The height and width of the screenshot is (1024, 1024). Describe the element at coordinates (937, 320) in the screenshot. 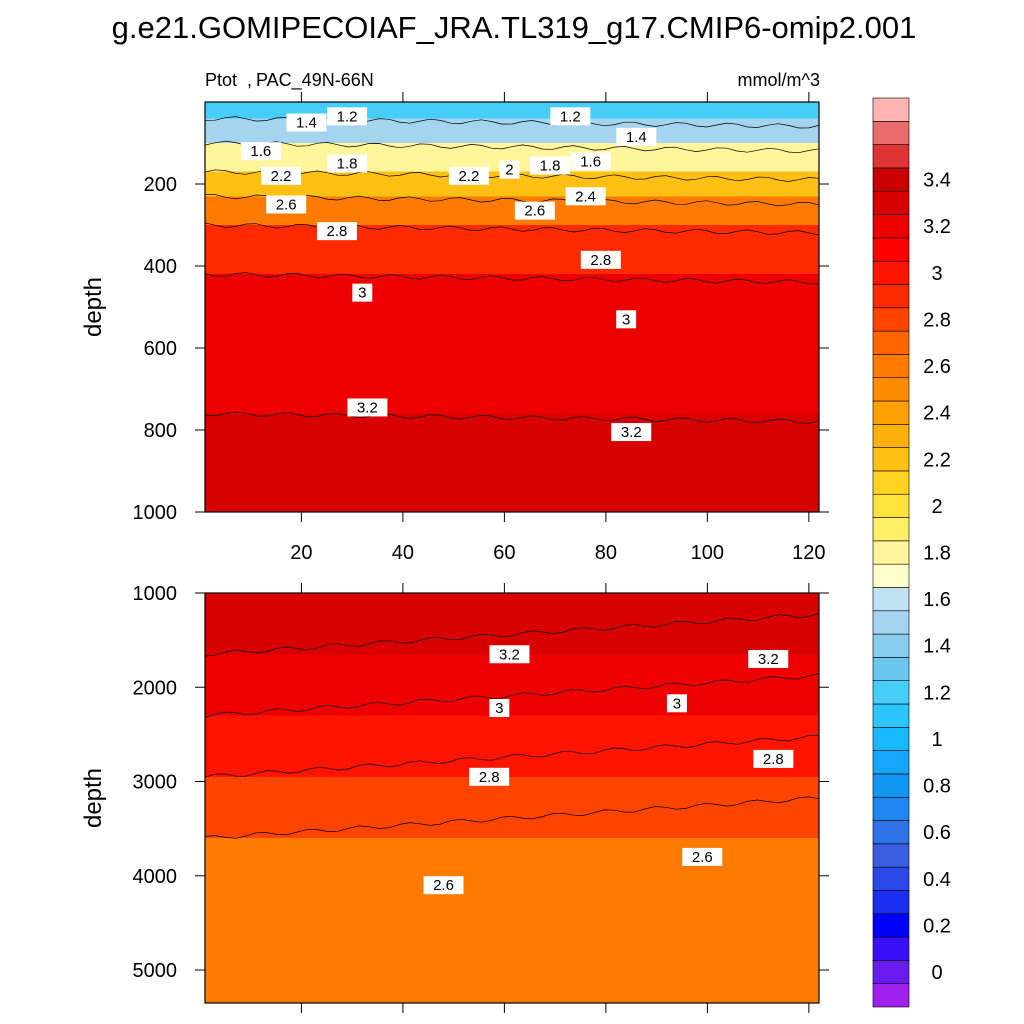

I see `colorbar-tick-label: 2.8` at that location.